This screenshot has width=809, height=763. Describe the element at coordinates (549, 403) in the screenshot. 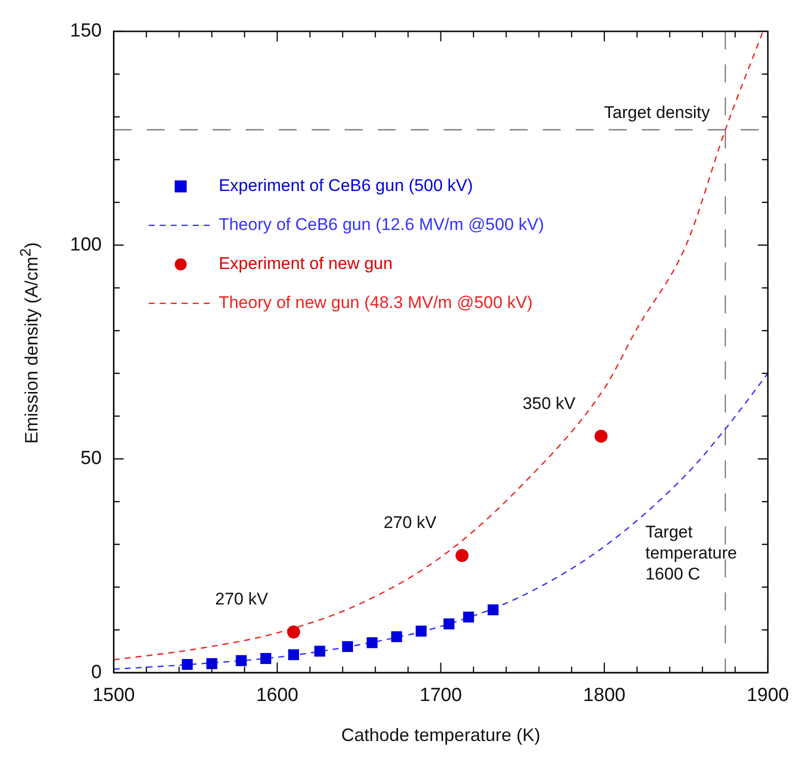

I see `annotation: 350 kV` at that location.